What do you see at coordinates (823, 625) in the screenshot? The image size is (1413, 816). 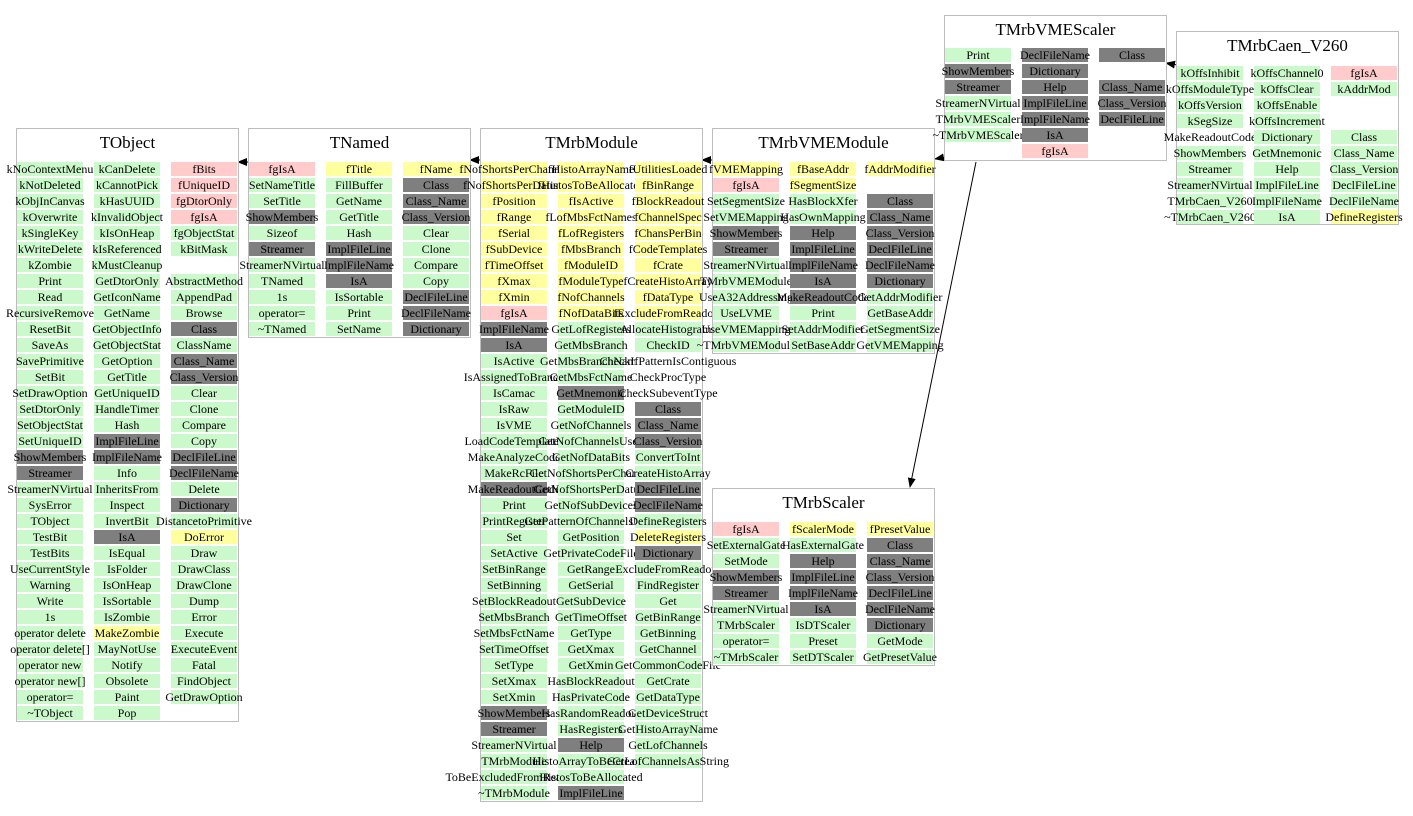 I see `member-label: IsDTScaler` at bounding box center [823, 625].